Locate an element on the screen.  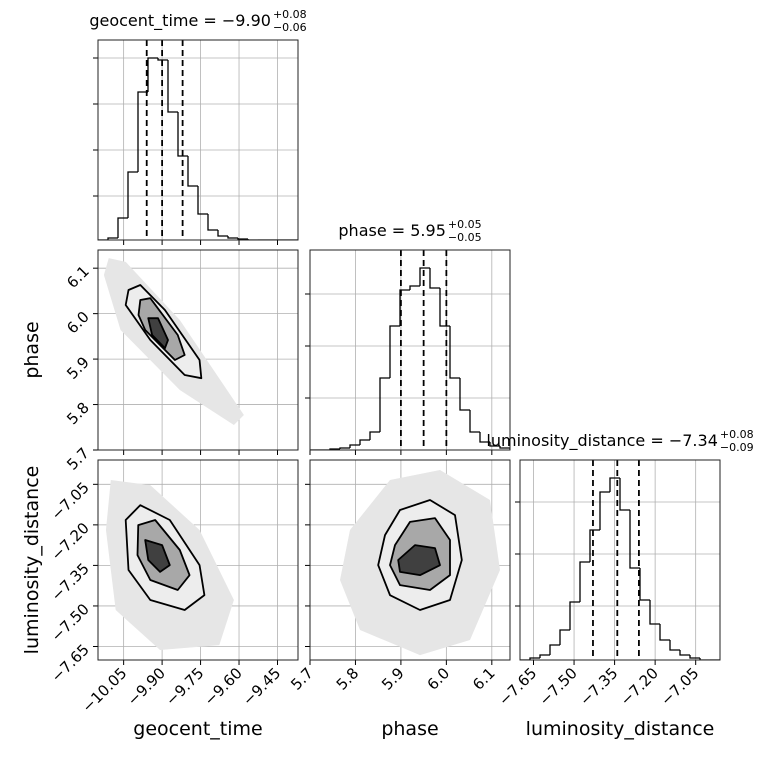
x-tick-label: 5.7 is located at coordinates (302, 679).